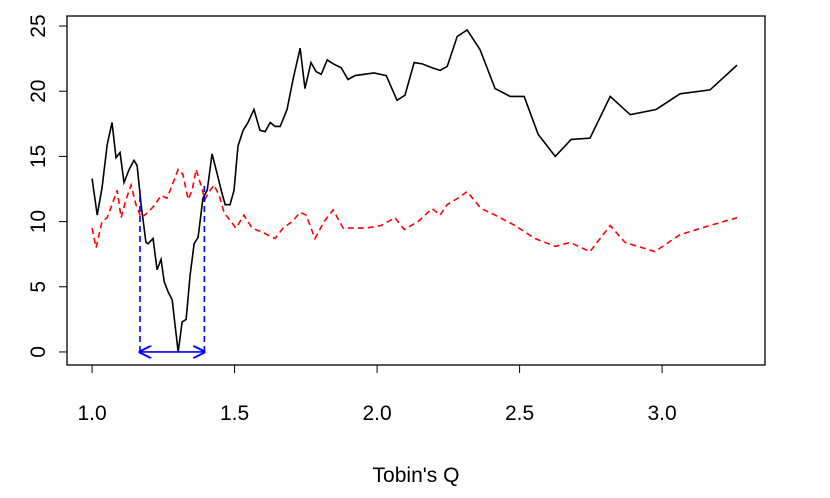  I want to click on y-tick-label: 5, so click(38, 287).